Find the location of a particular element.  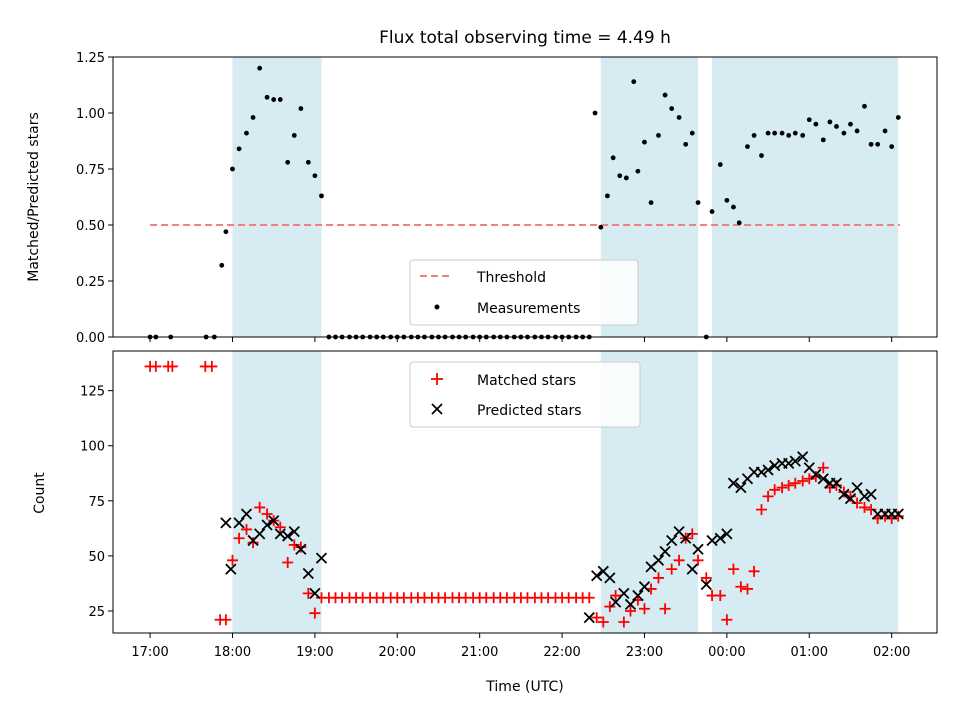

x-tick-label: 20:00 is located at coordinates (397, 652).